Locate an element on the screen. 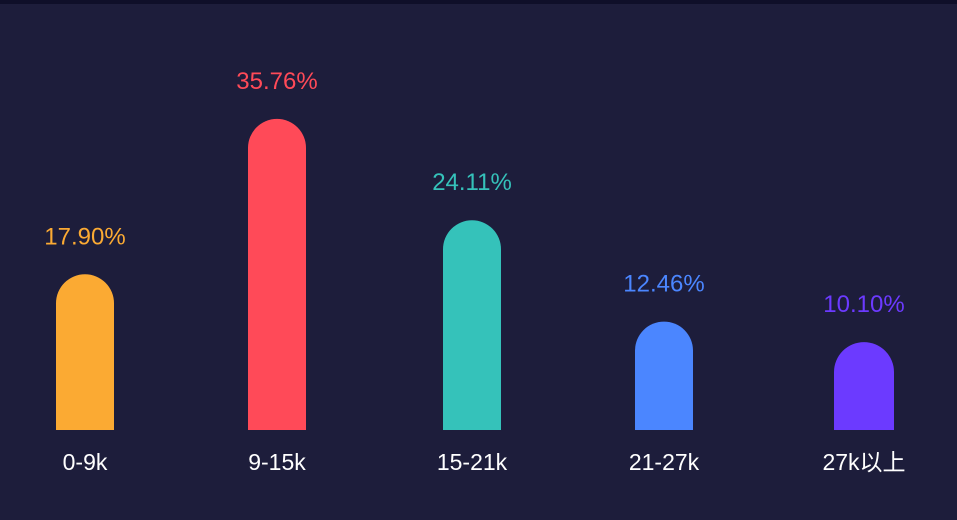 Image resolution: width=957 pixels, height=520 pixels. category-label: 0-9k is located at coordinates (85, 462).